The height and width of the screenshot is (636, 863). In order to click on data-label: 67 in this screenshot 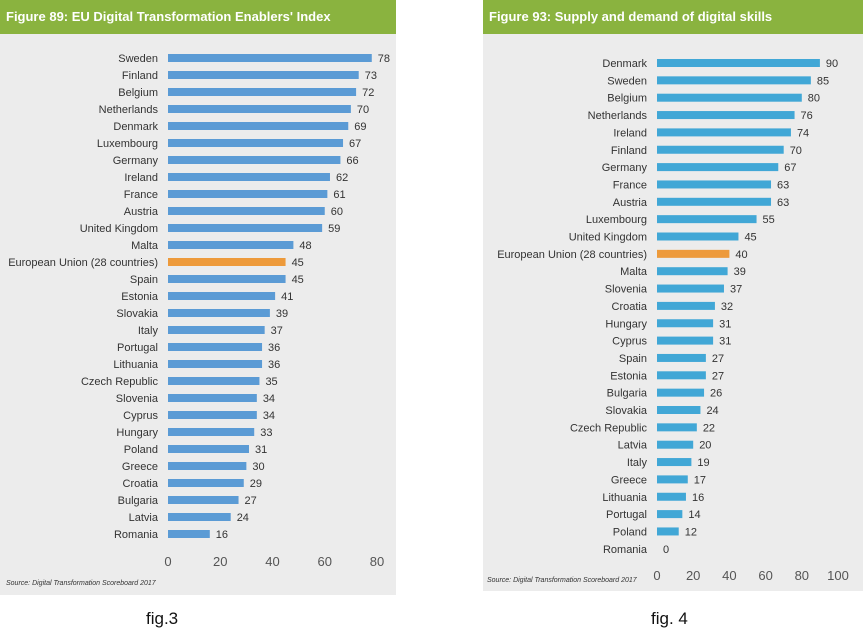, I will do `click(355, 144)`.